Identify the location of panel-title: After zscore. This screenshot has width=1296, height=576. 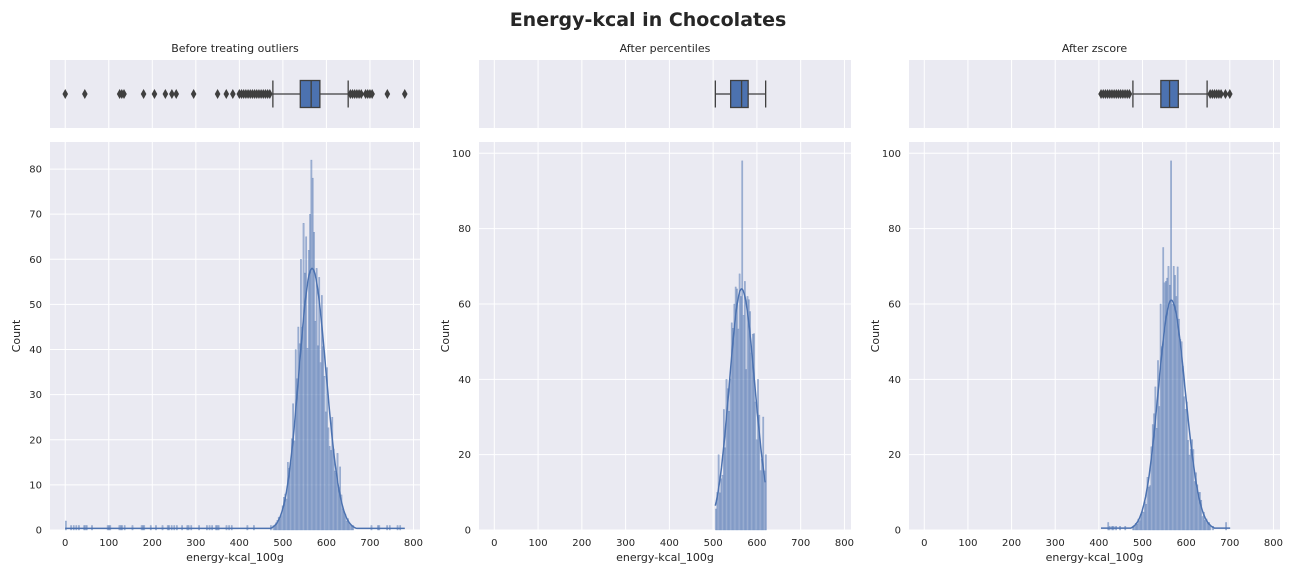
(1094, 48).